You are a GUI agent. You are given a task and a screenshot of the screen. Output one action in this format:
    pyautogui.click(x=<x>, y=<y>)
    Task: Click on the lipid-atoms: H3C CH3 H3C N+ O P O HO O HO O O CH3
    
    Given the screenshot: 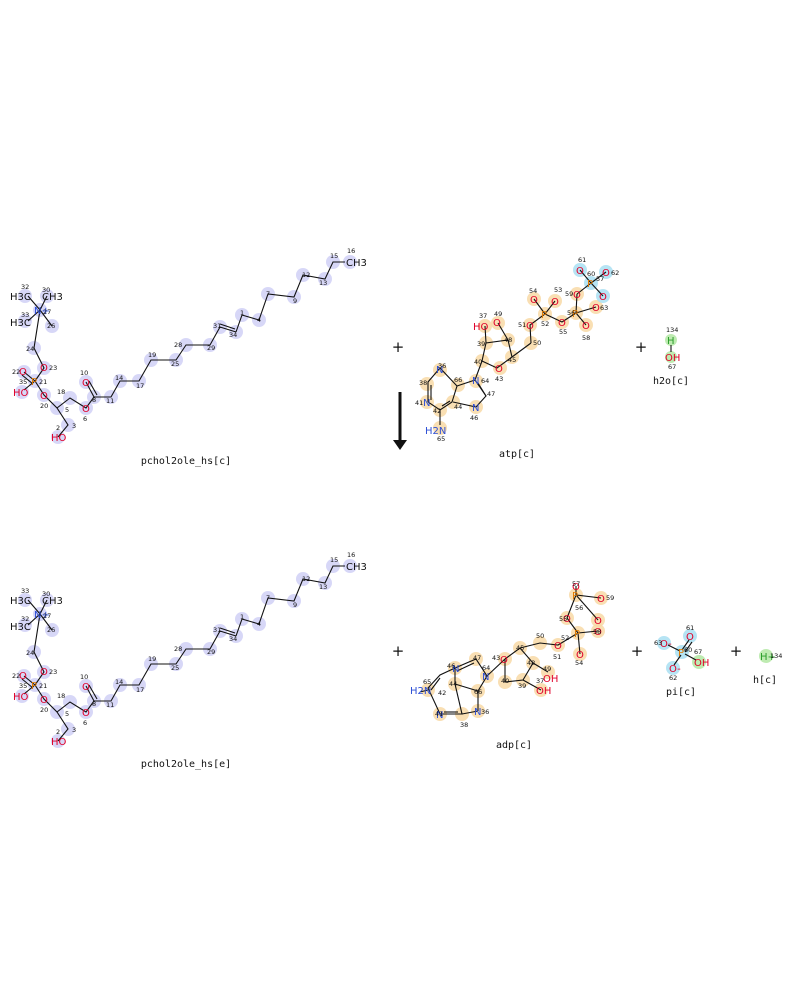 What is the action you would take?
    pyautogui.click(x=188, y=351)
    